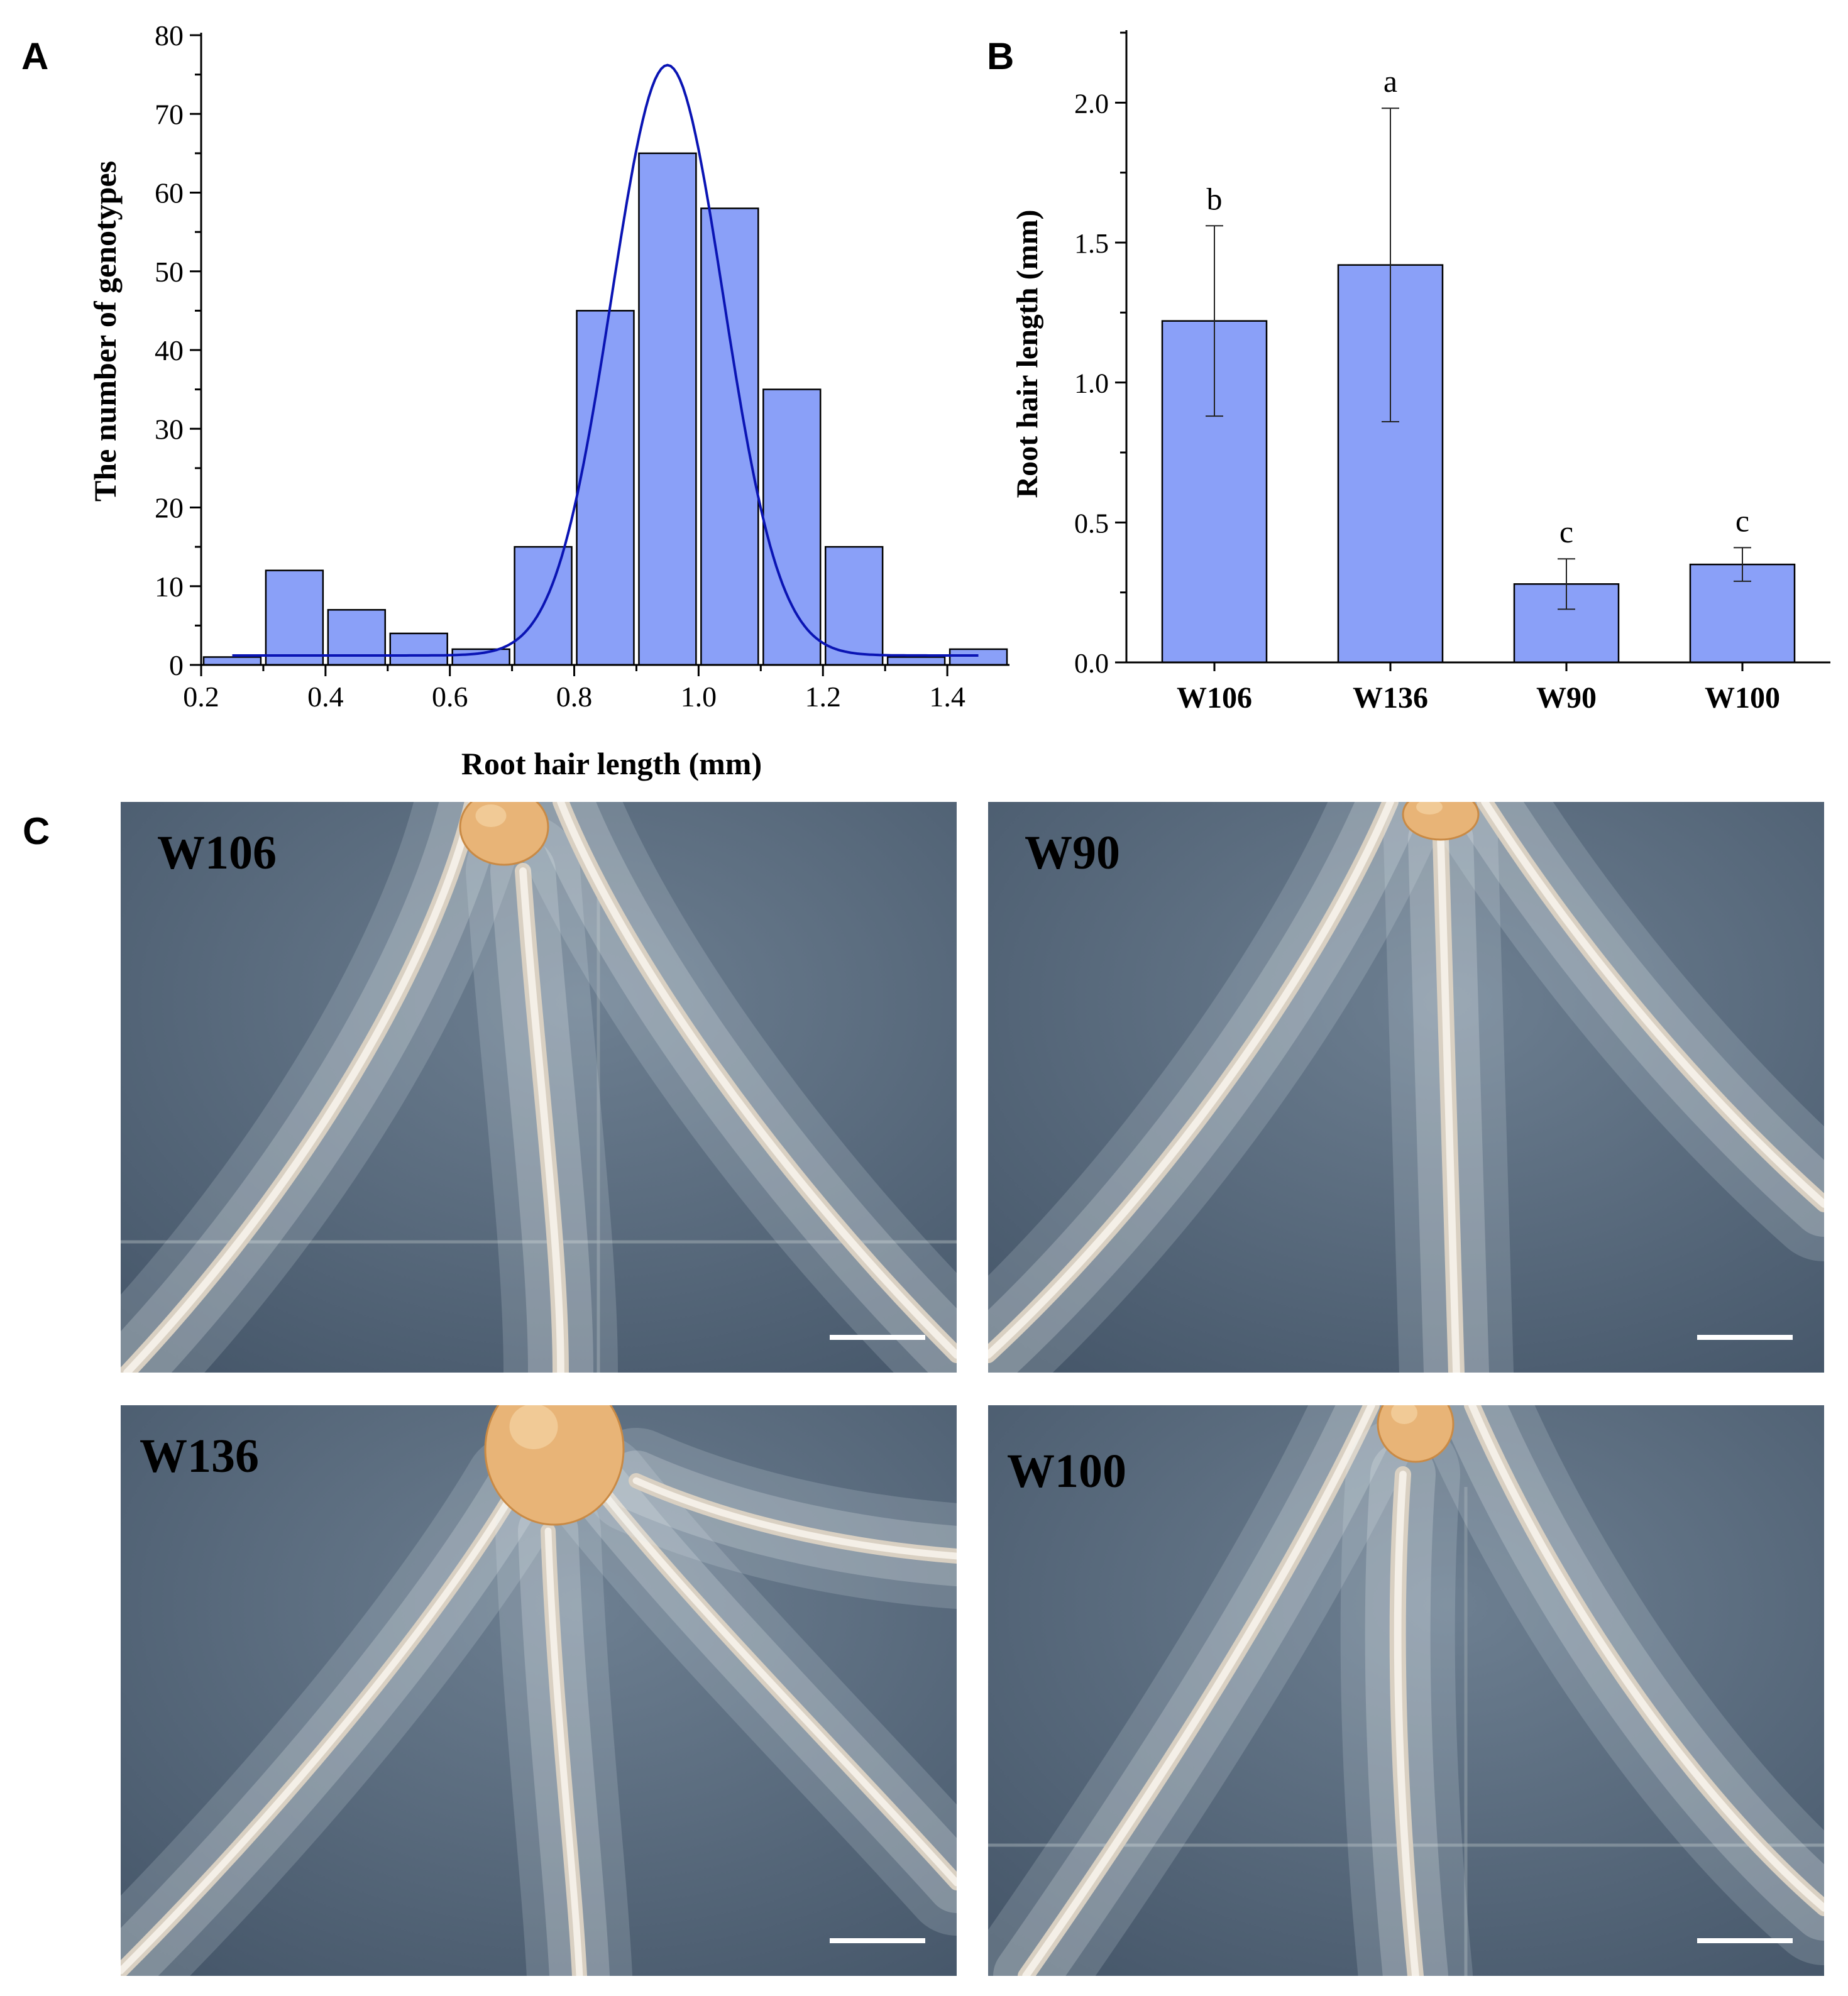 This screenshot has width=1848, height=1996. I want to click on significance-letter: a, so click(1390, 81).